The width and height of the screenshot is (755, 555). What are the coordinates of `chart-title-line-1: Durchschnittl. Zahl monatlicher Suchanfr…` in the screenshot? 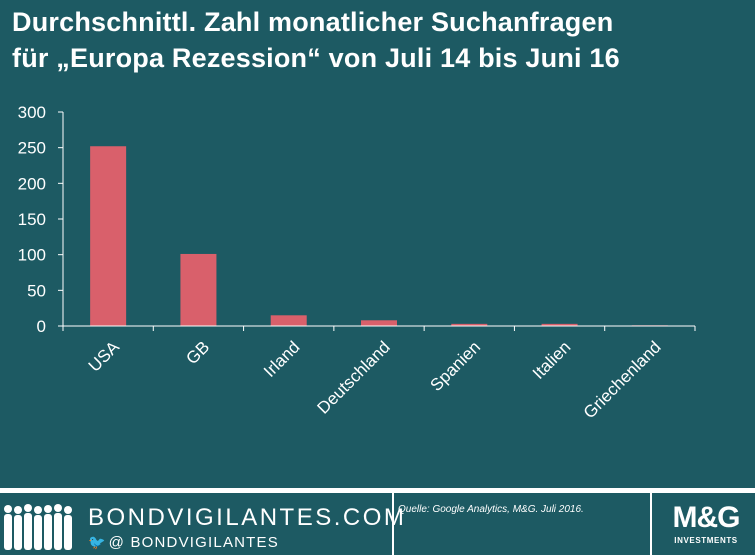 It's located at (313, 22).